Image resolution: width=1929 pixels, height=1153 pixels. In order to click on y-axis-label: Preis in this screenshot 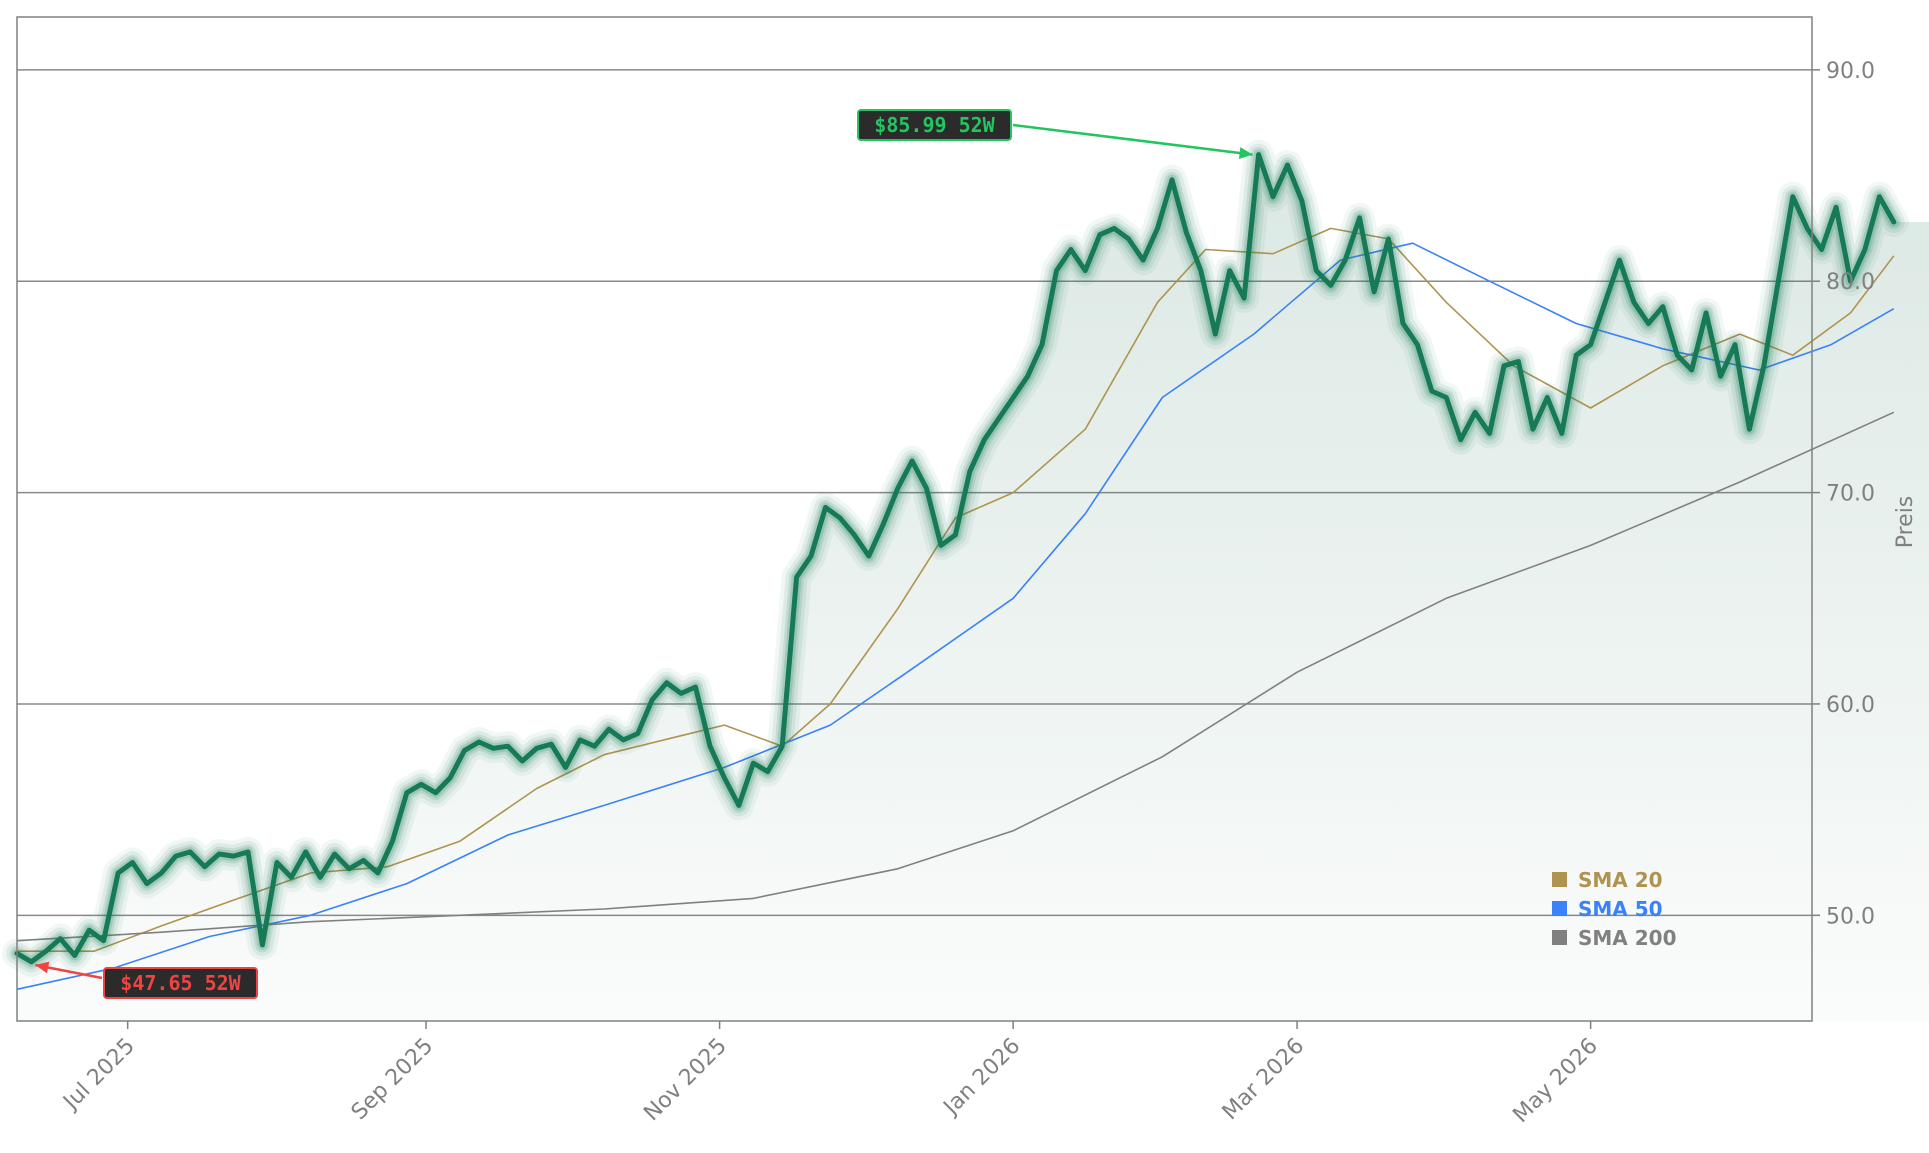, I will do `click(1905, 522)`.